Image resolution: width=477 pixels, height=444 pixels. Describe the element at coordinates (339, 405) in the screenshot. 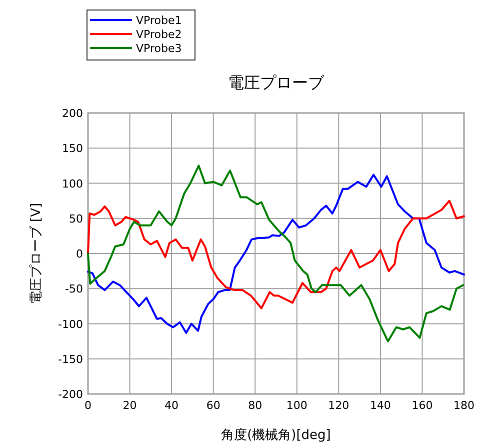

I see `x-tick-label: 120` at that location.